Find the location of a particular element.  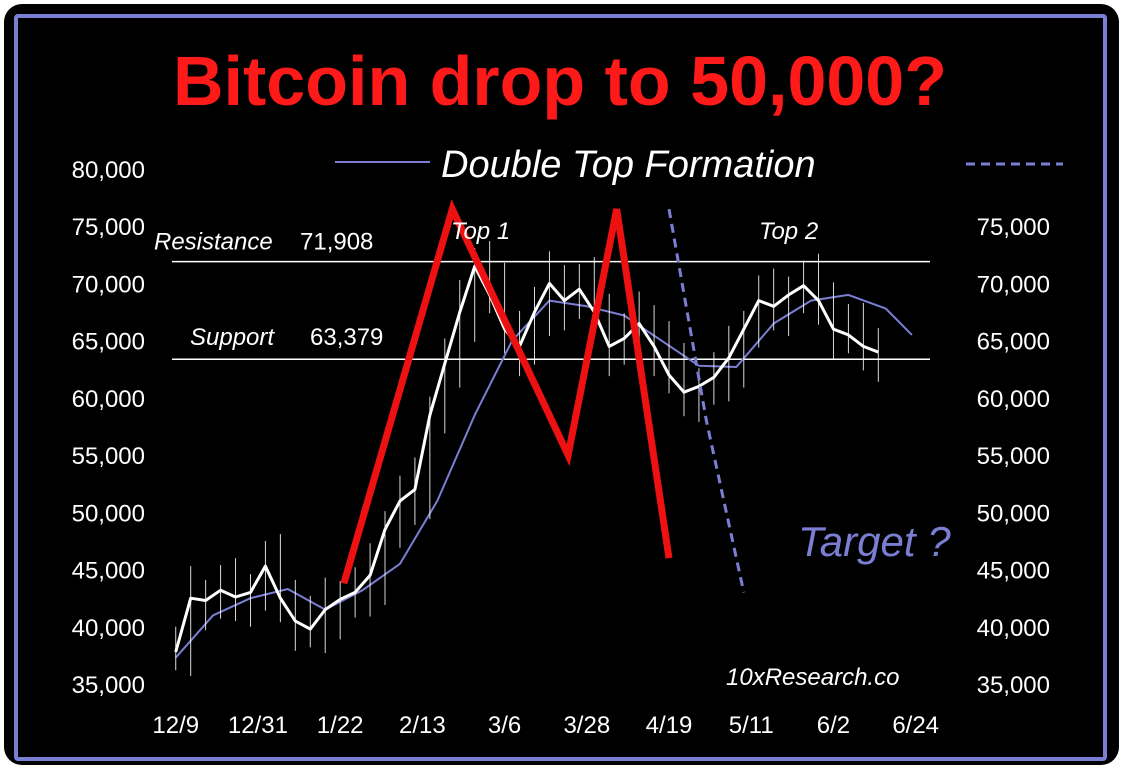

y-tick-label-right: 70,000 is located at coordinates (1013, 284).